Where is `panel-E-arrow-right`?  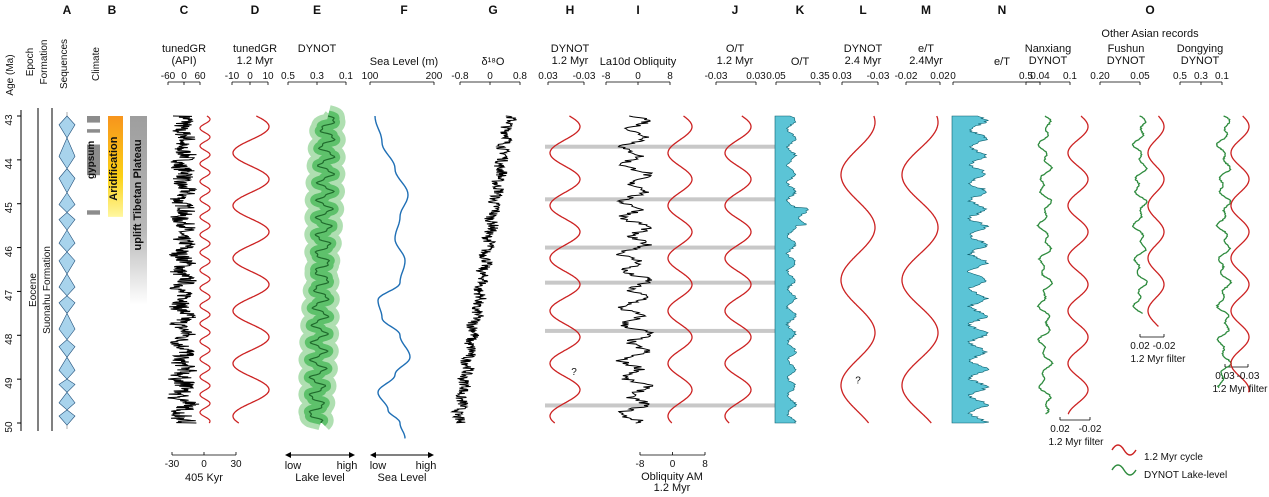
panel-E-arrow-right is located at coordinates (352, 455).